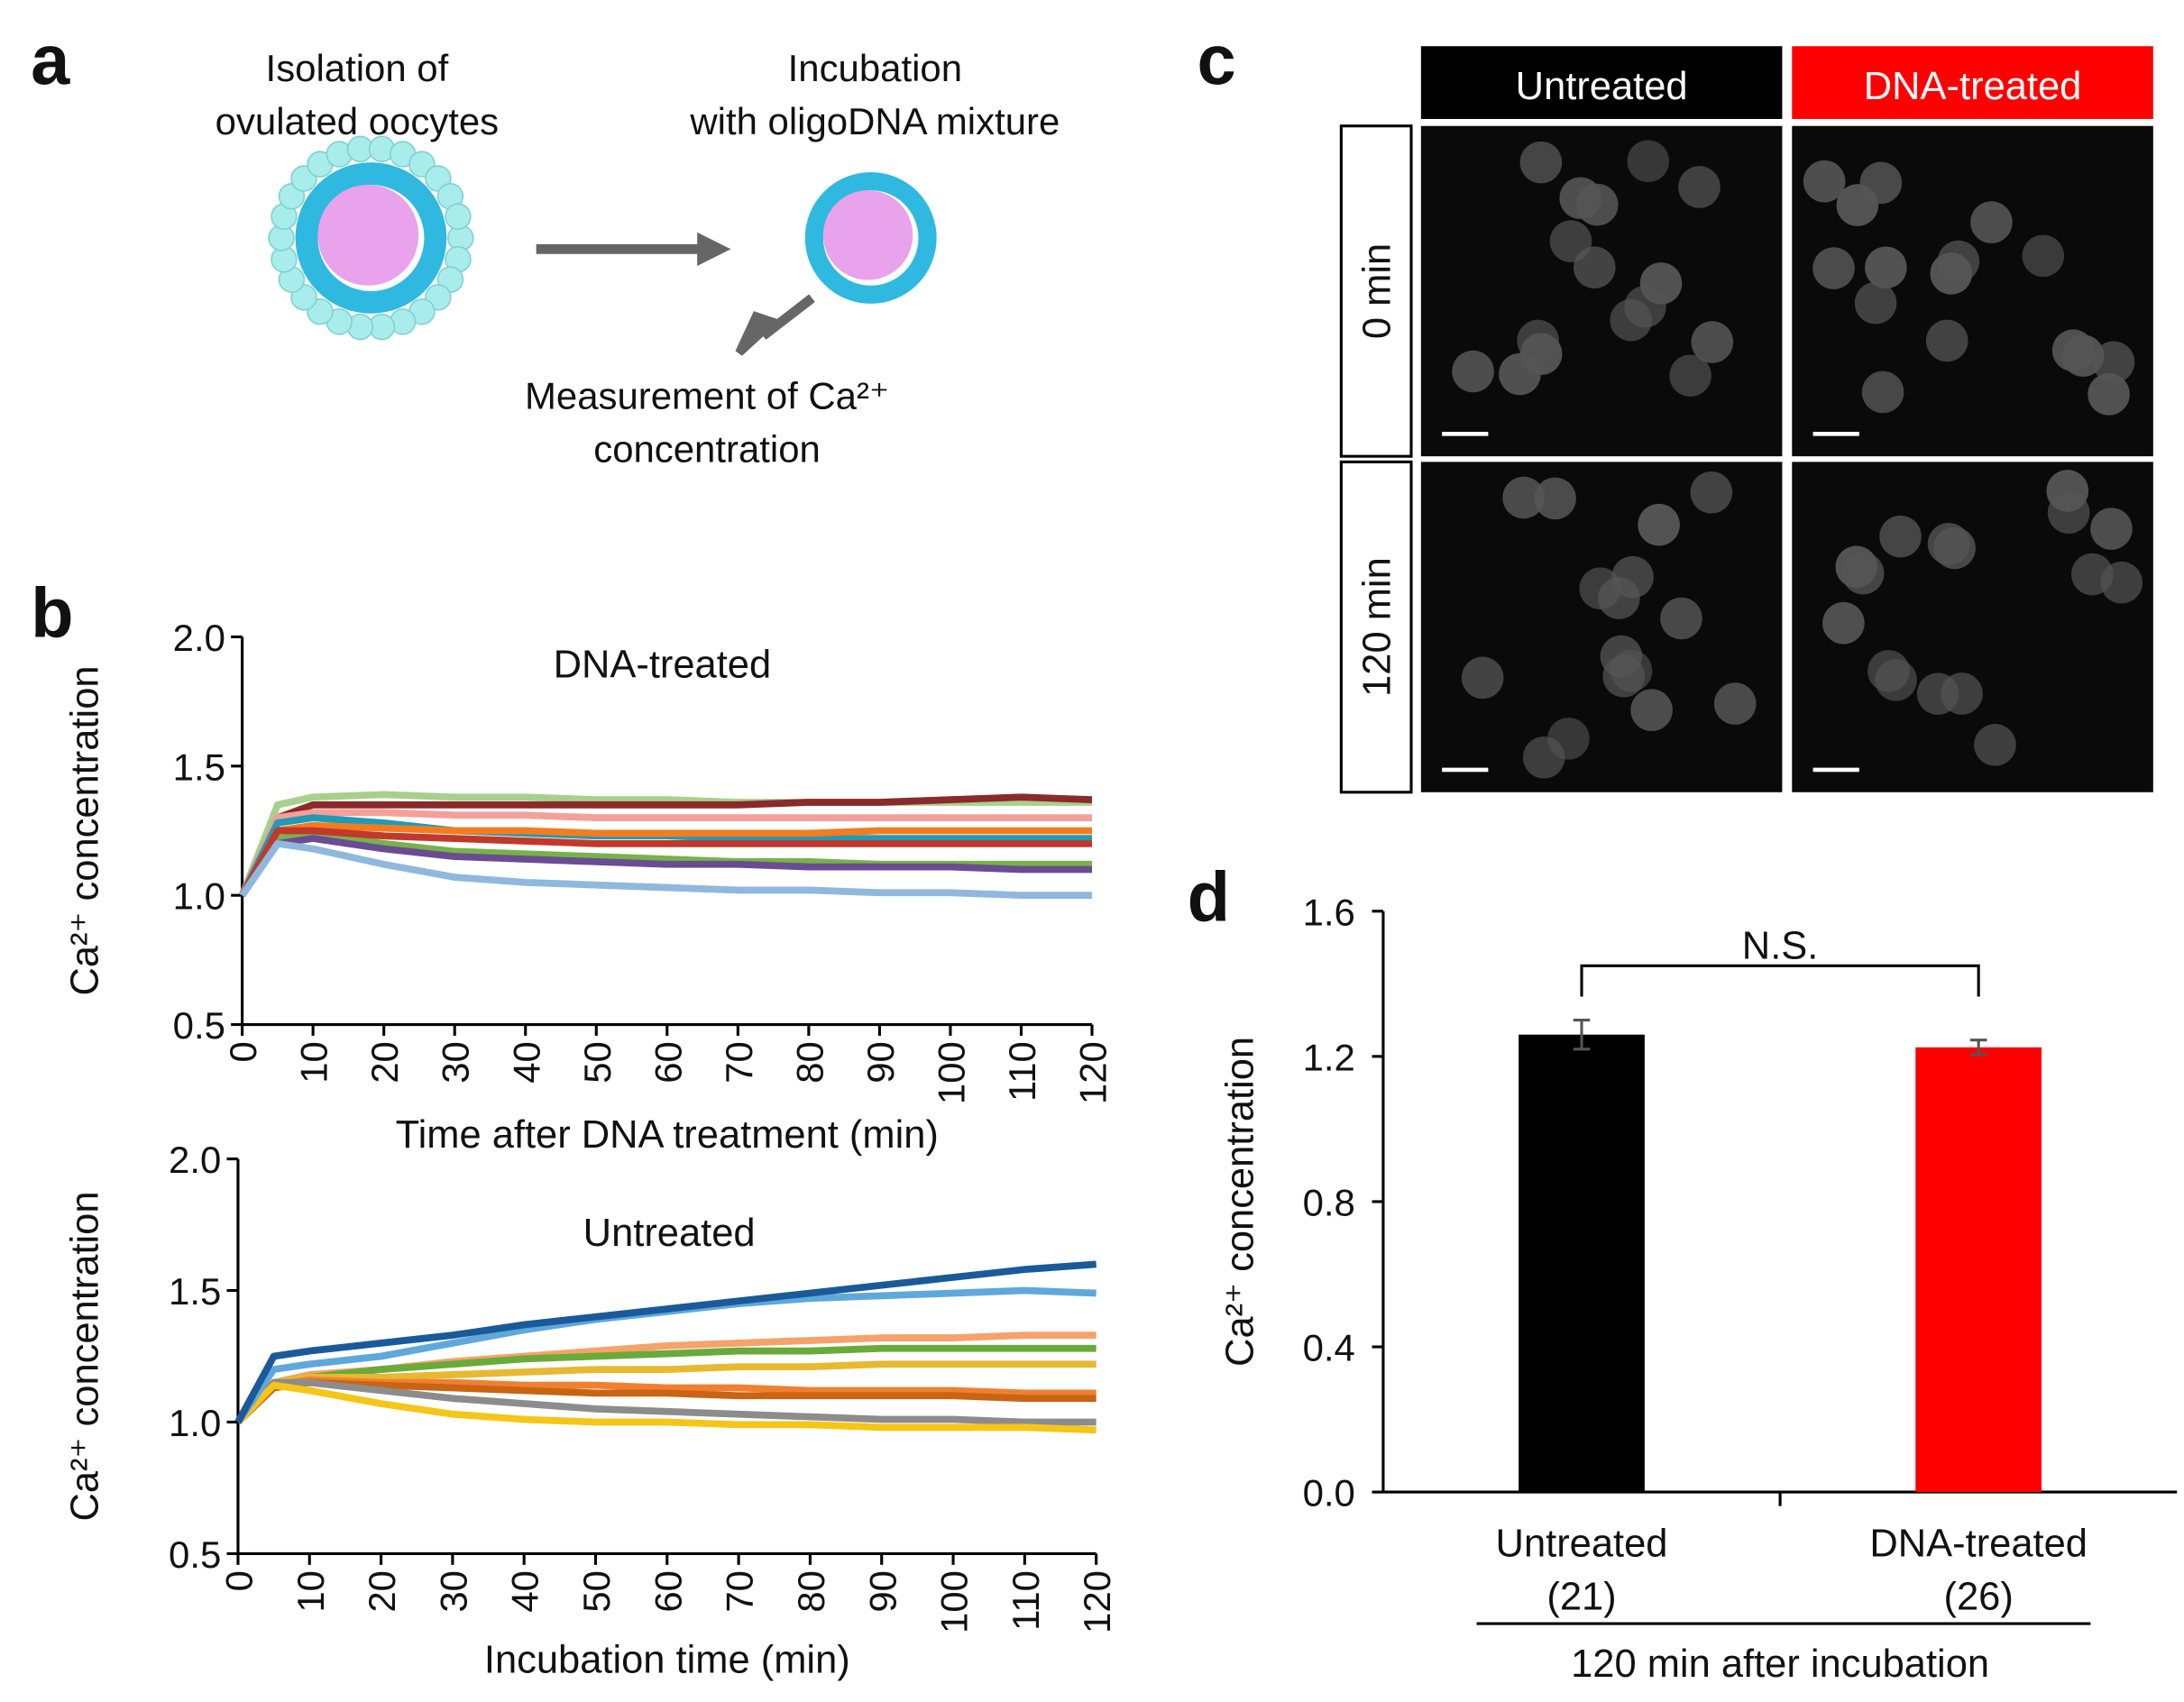 The image size is (2184, 1702). Describe the element at coordinates (358, 121) in the screenshot. I see `diagram-label: ovulated oocytes` at that location.